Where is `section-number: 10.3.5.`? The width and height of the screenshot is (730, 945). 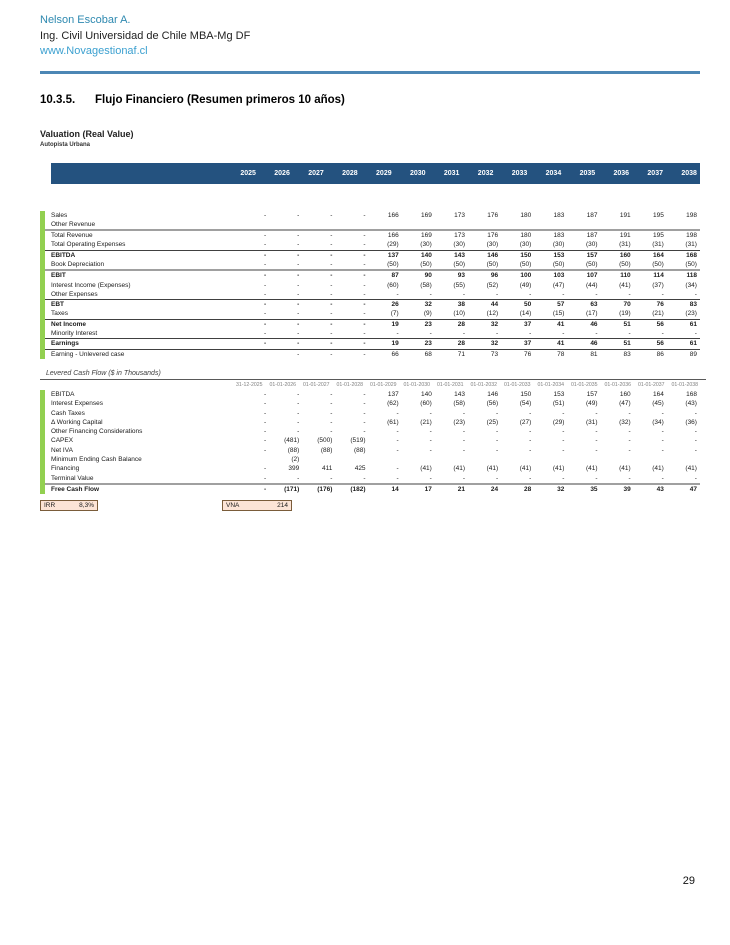
section-number: 10.3.5. is located at coordinates (58, 99).